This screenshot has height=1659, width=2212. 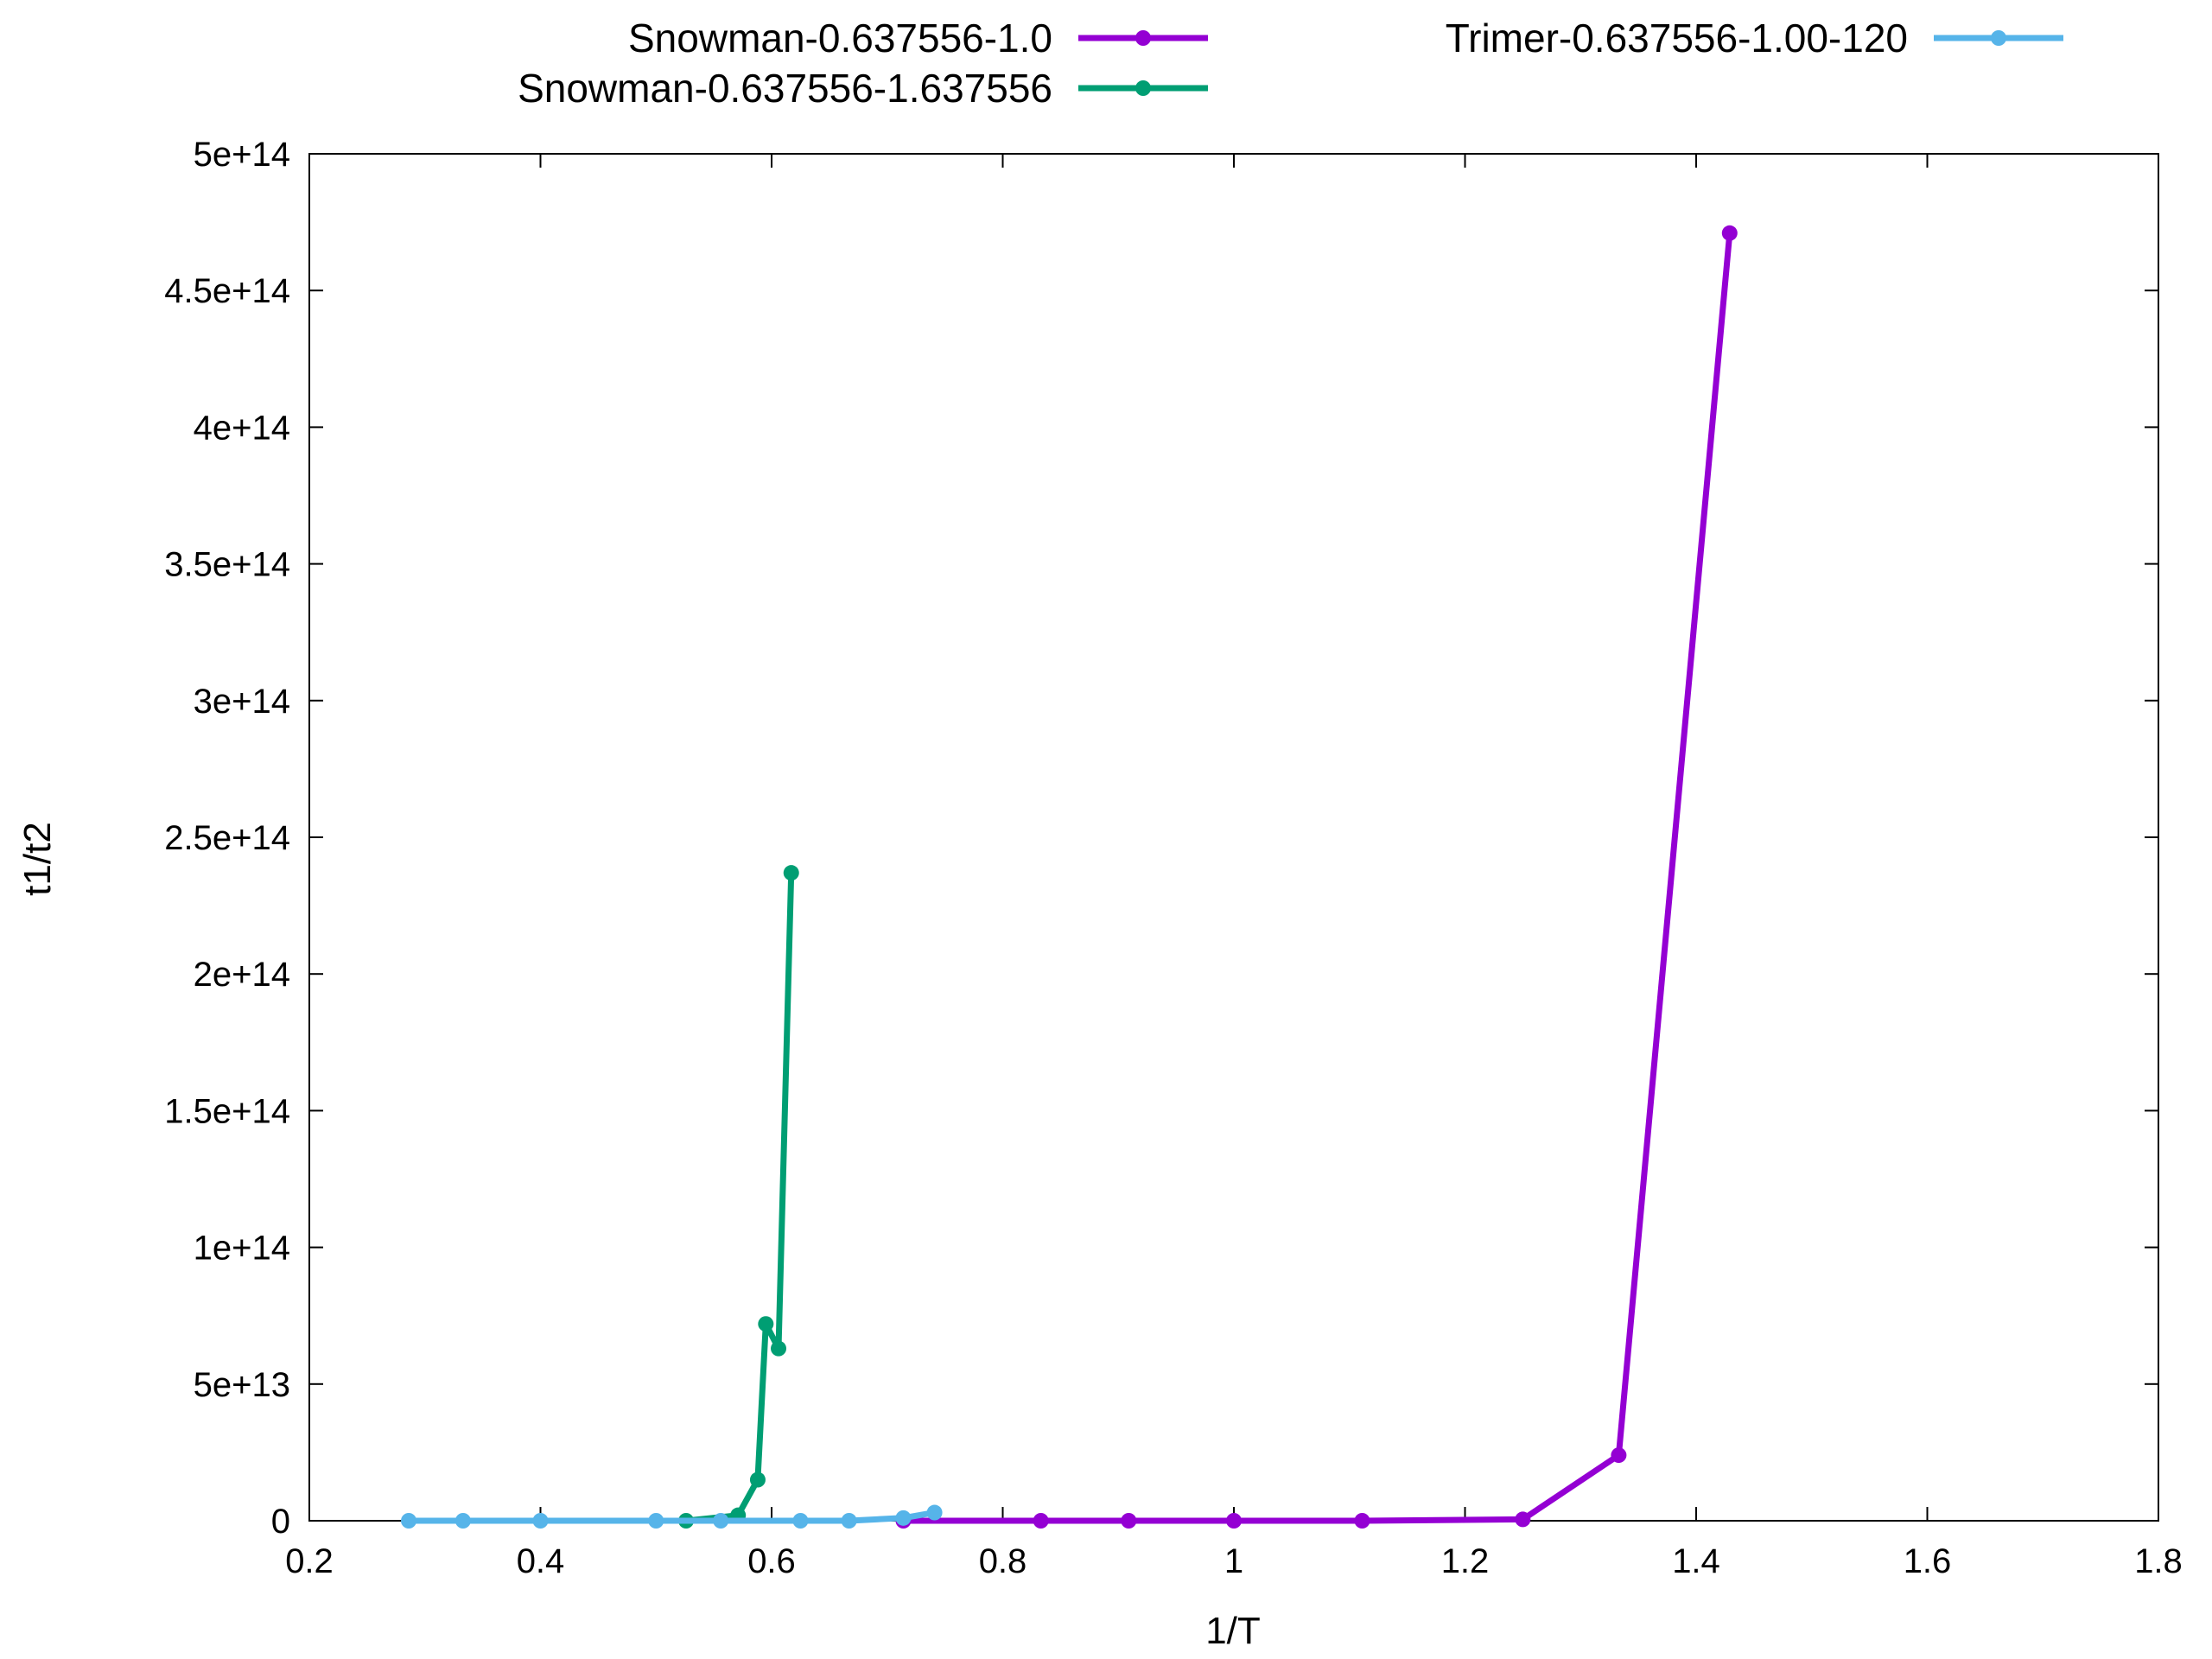 I want to click on y-tick-label: 1.5e+14, so click(x=227, y=1111).